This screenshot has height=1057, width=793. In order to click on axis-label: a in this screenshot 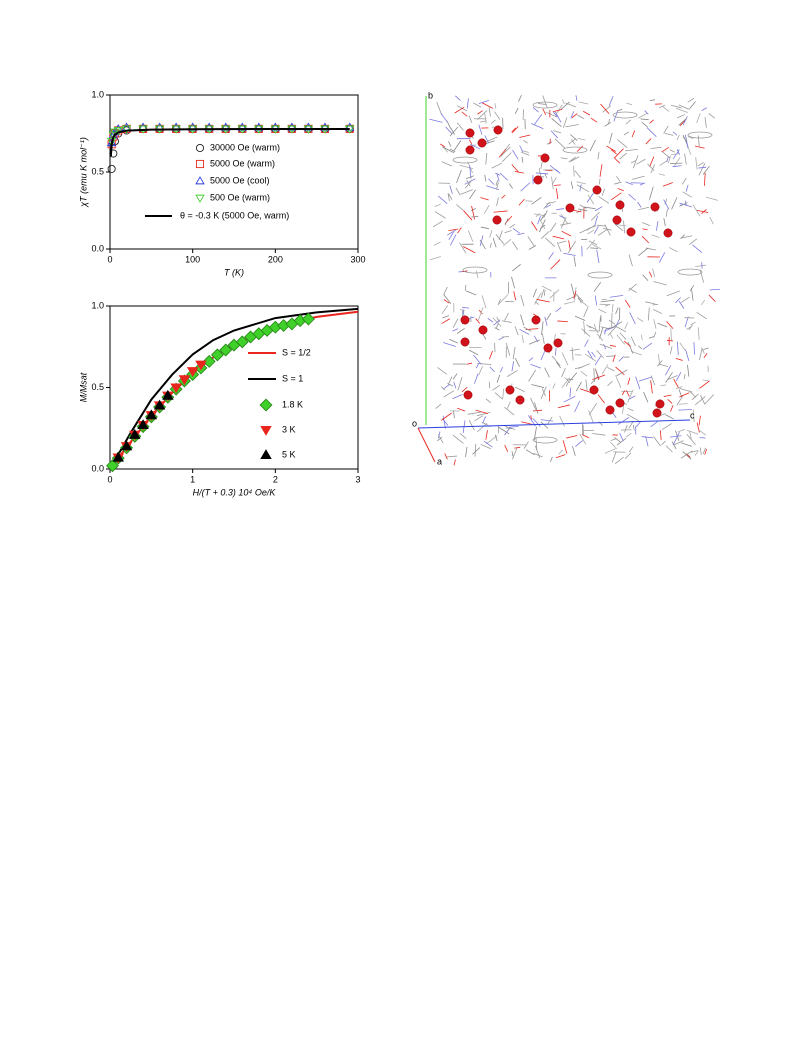, I will do `click(439, 461)`.